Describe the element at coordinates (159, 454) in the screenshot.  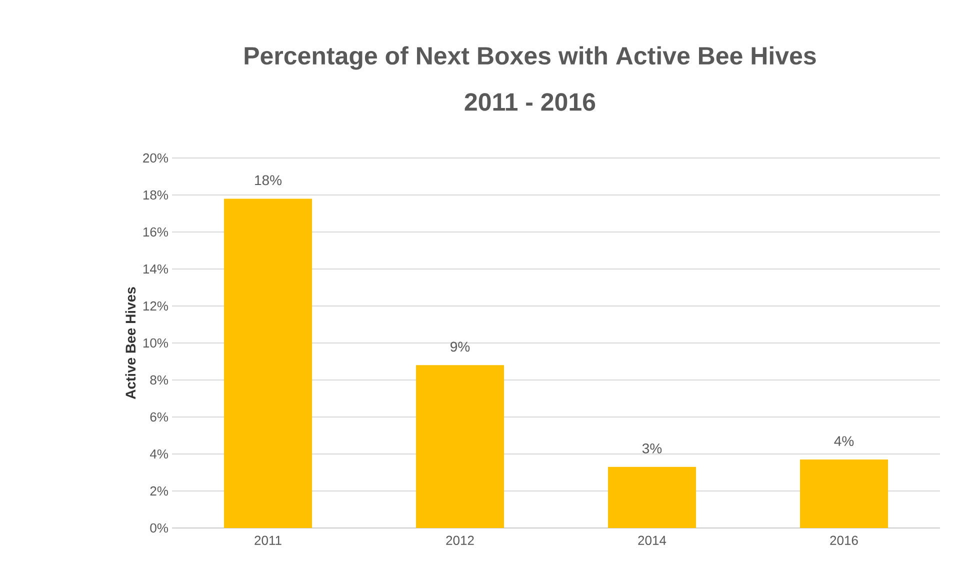
I see `y-tick-label: 4%` at that location.